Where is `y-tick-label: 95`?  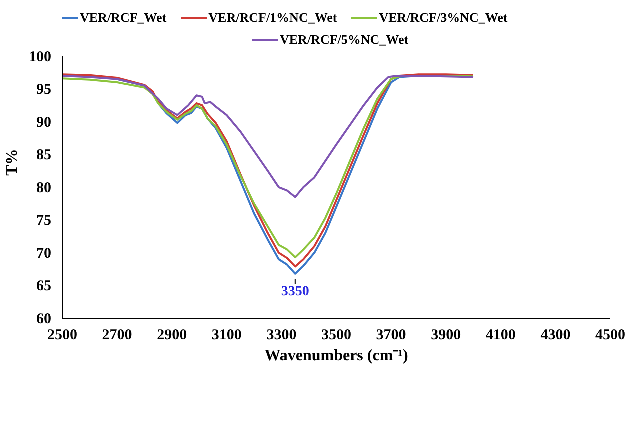
y-tick-label: 95 is located at coordinates (44, 90).